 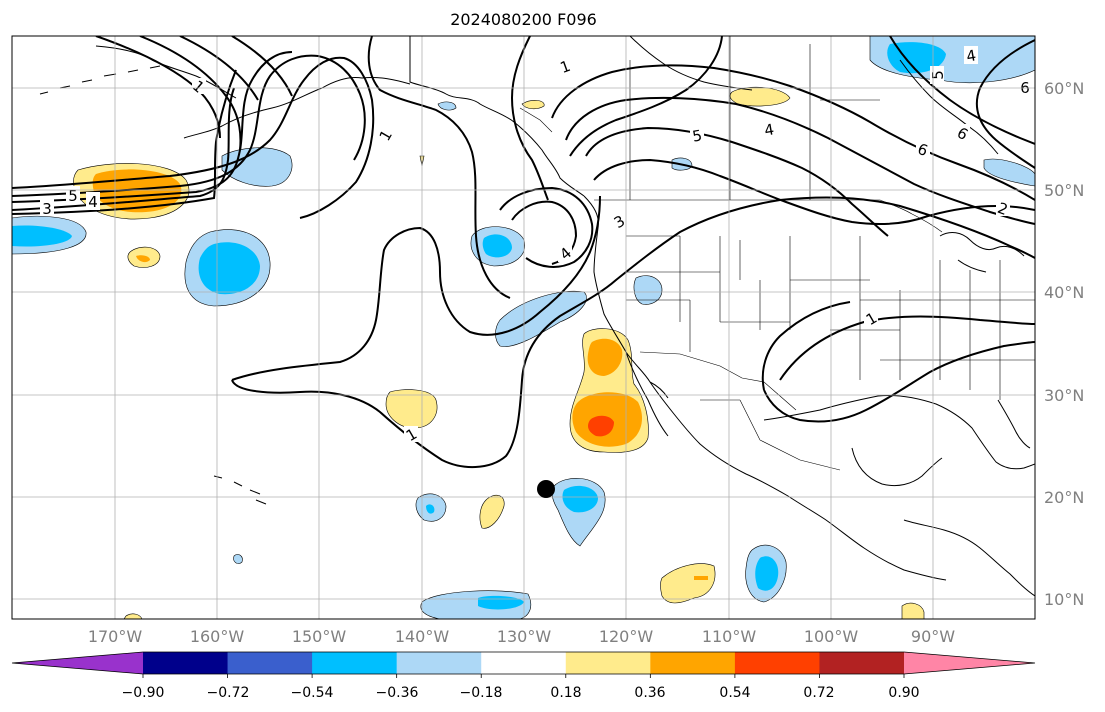 I want to click on aleutian-islands, so click(x=100, y=80).